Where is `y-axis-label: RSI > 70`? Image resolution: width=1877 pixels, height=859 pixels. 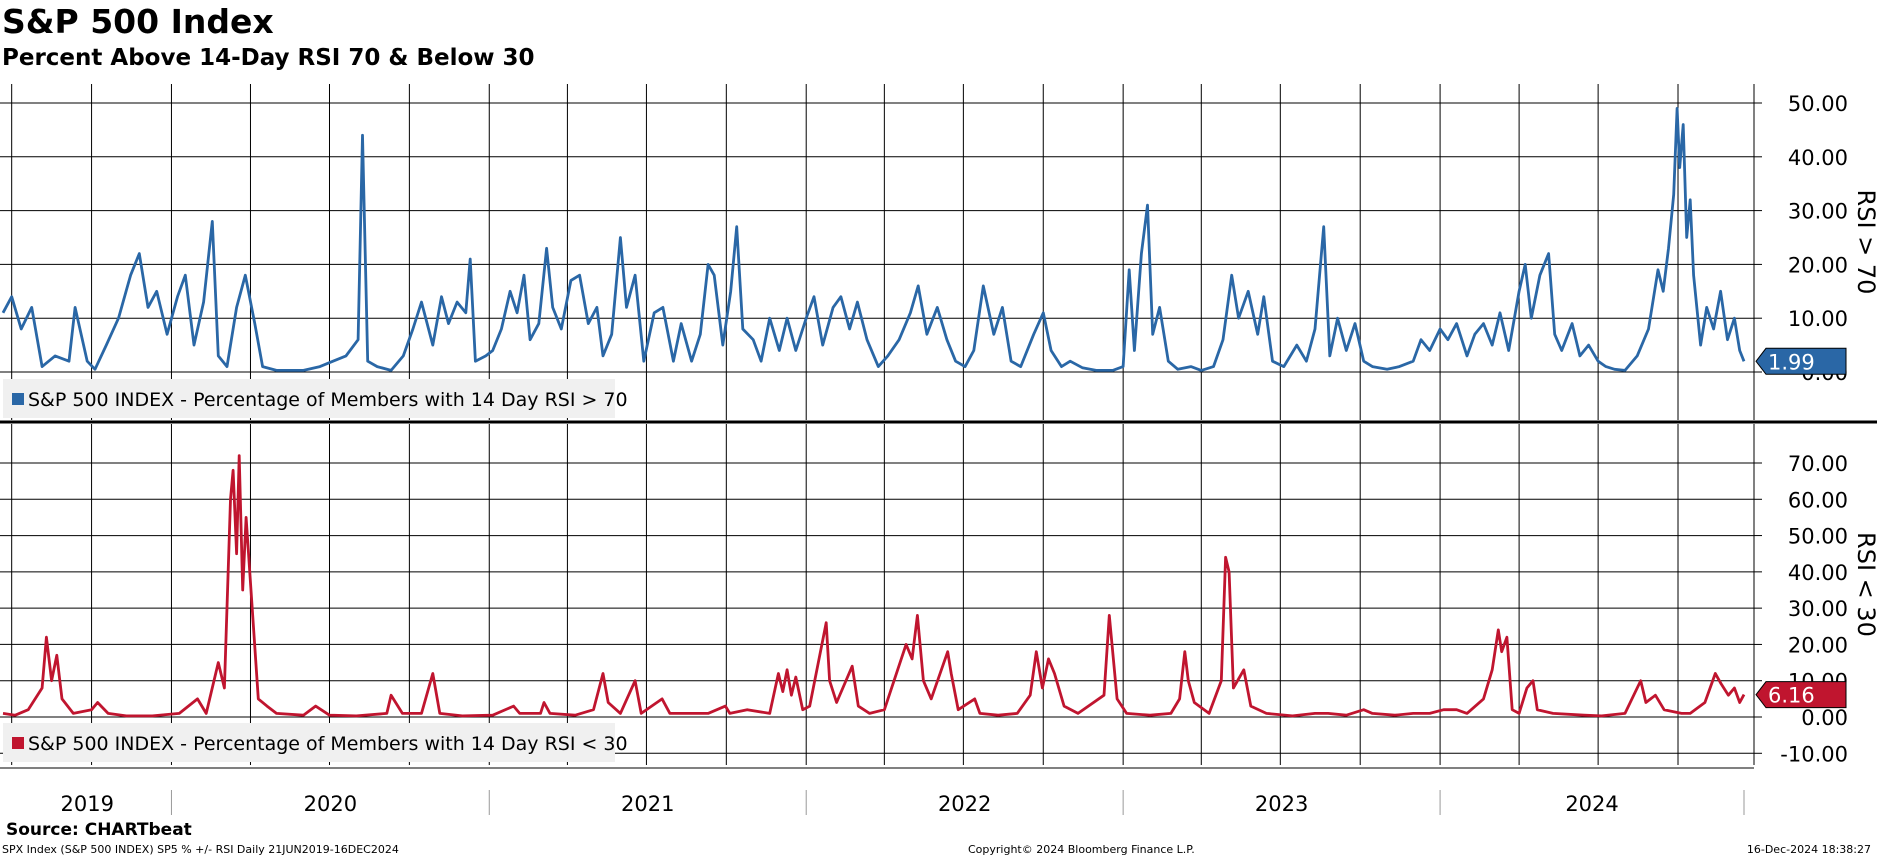 y-axis-label: RSI > 70 is located at coordinates (1864, 242).